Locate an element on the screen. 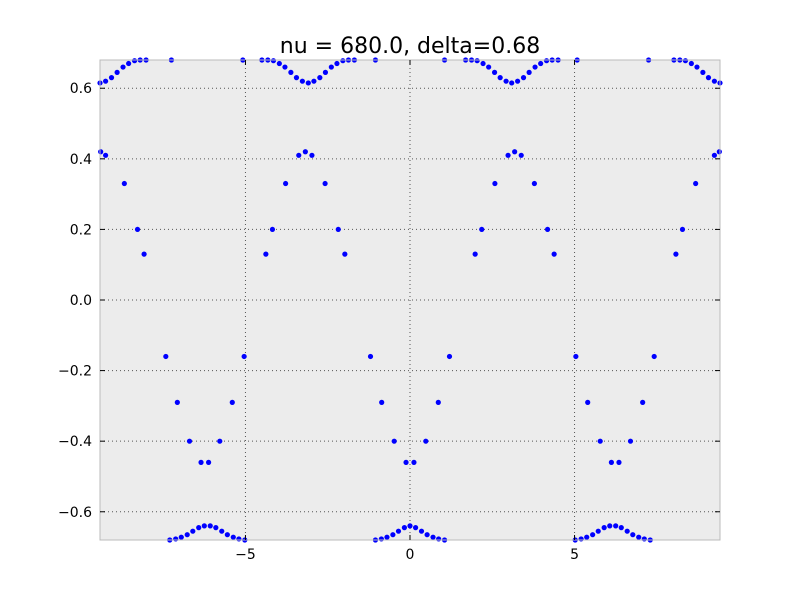 The height and width of the screenshot is (600, 800). y-tick-label: −0.2 is located at coordinates (75, 372).